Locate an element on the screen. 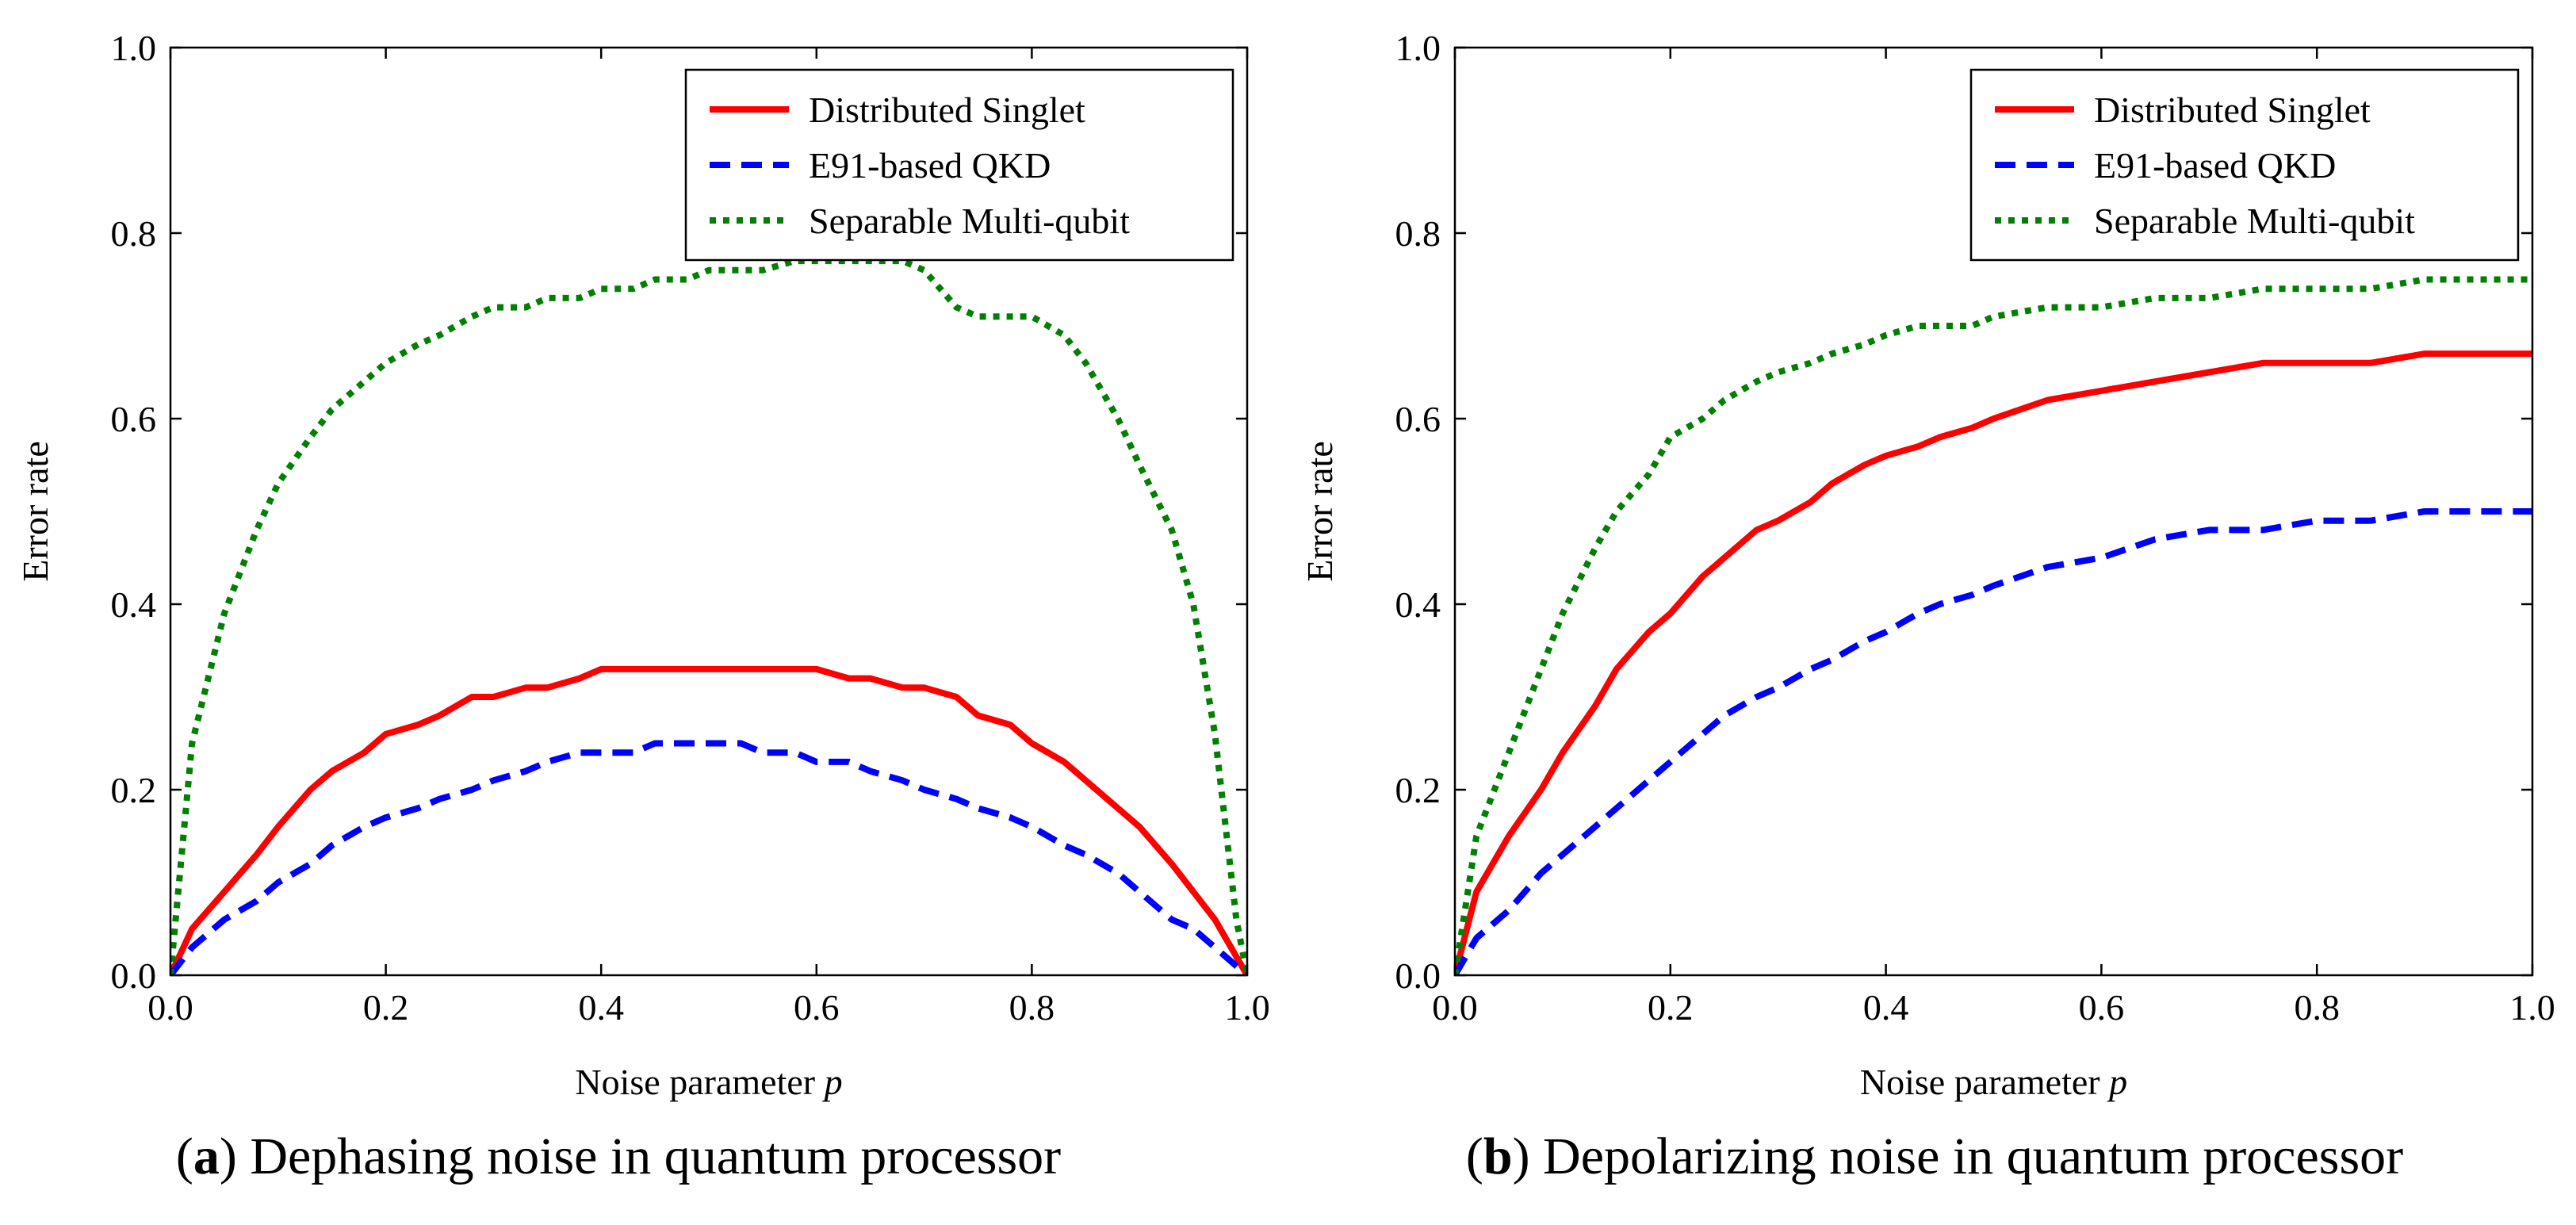  caption-b-letter: b is located at coordinates (1498, 1156).